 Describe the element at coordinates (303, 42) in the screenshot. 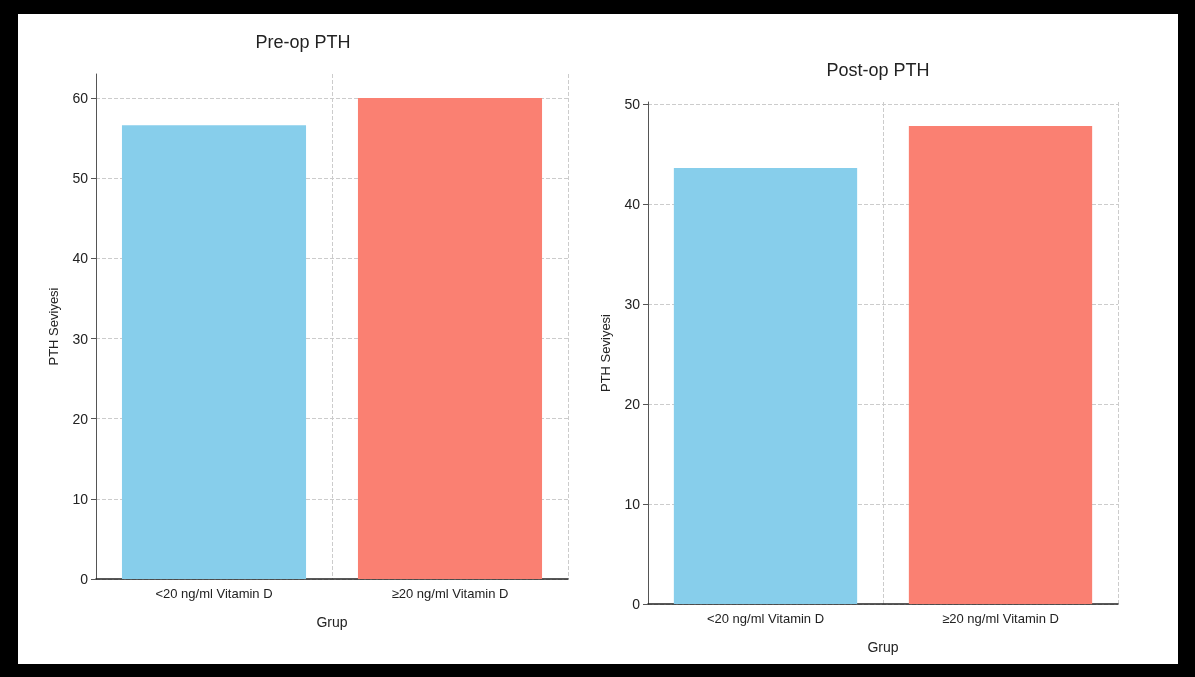

I see `chart-title: Pre-op PTH` at that location.